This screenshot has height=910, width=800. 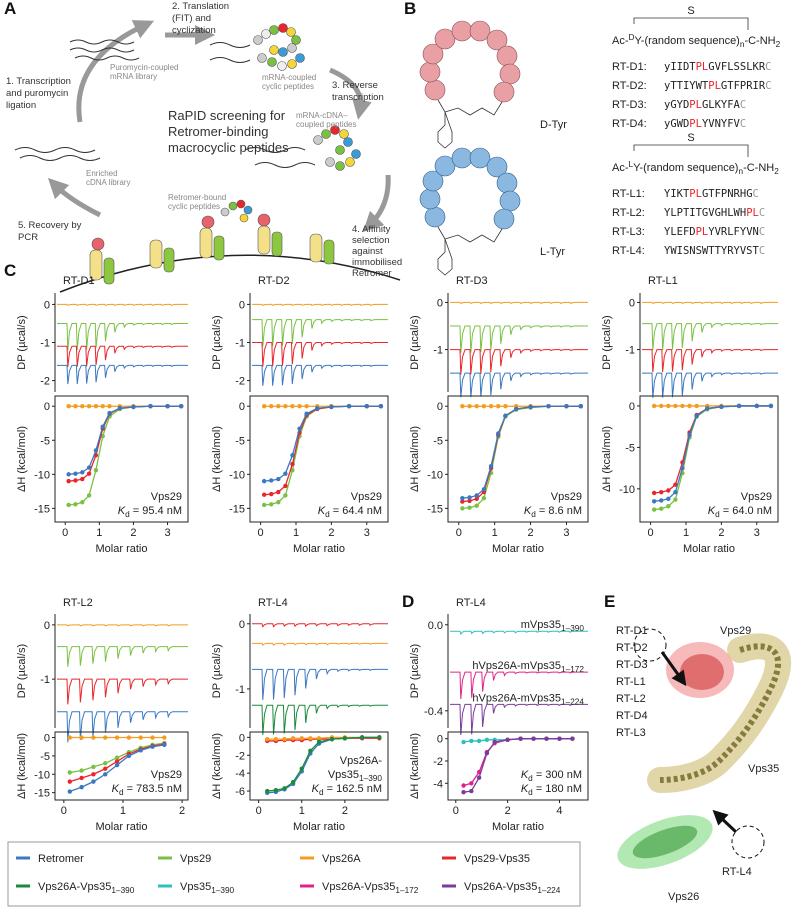 What do you see at coordinates (572, 628) in the screenshot?
I see `text-part: 1–390` at bounding box center [572, 628].